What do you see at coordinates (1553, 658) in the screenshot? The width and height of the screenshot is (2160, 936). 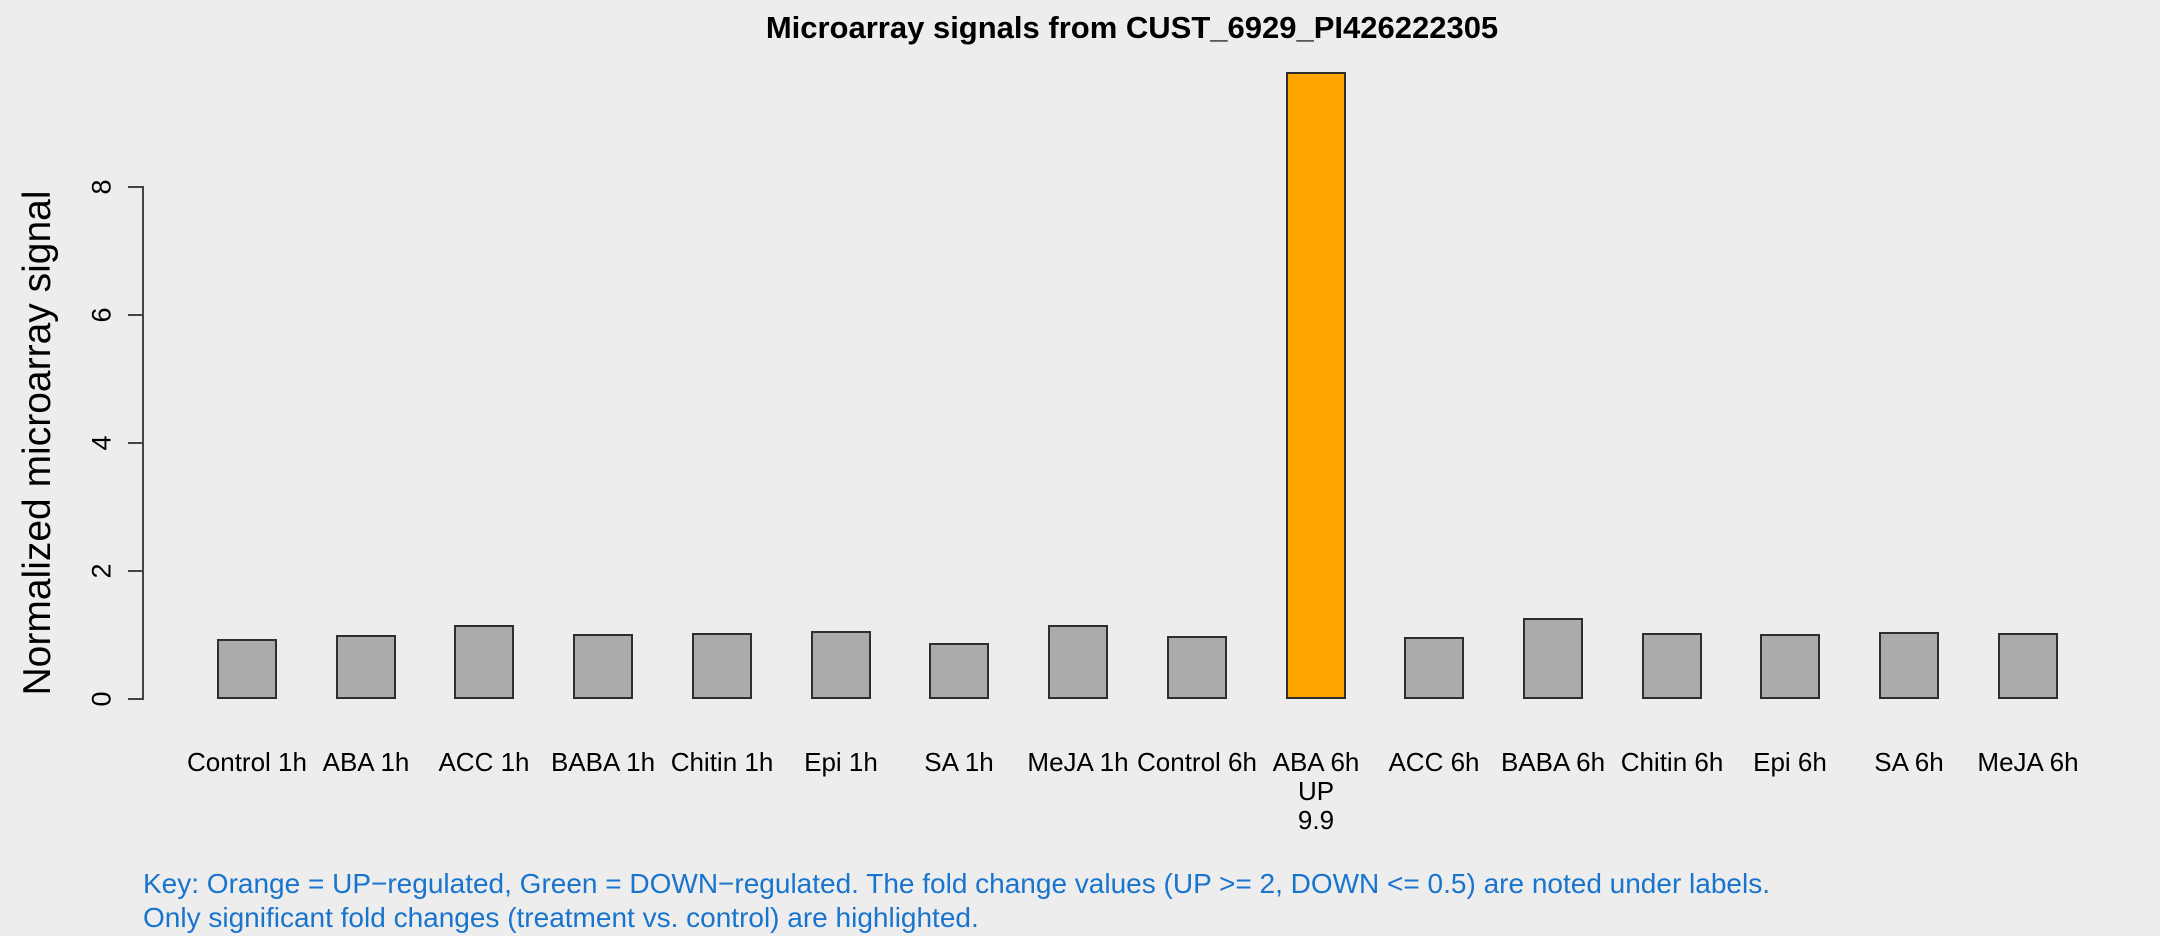 I see `bar-baba-6h` at bounding box center [1553, 658].